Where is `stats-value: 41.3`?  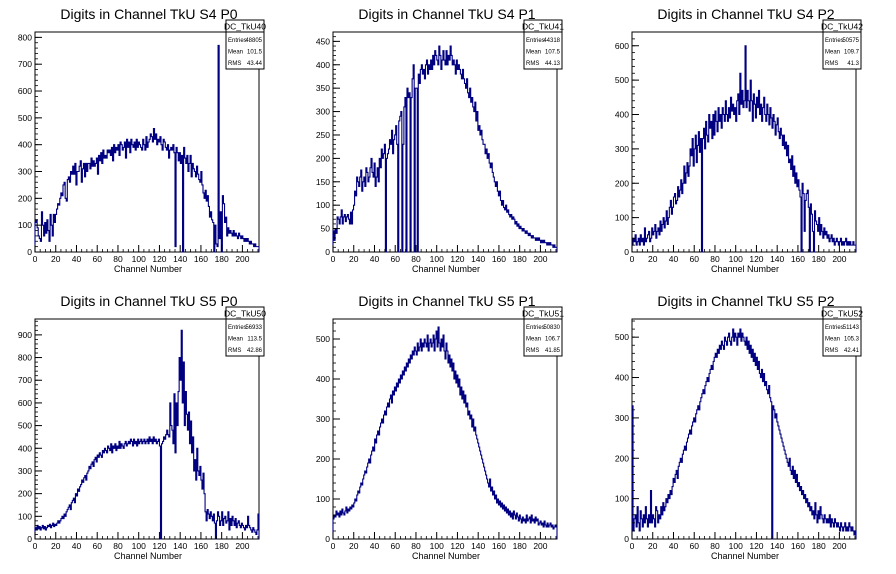 stats-value: 41.3 is located at coordinates (853, 64).